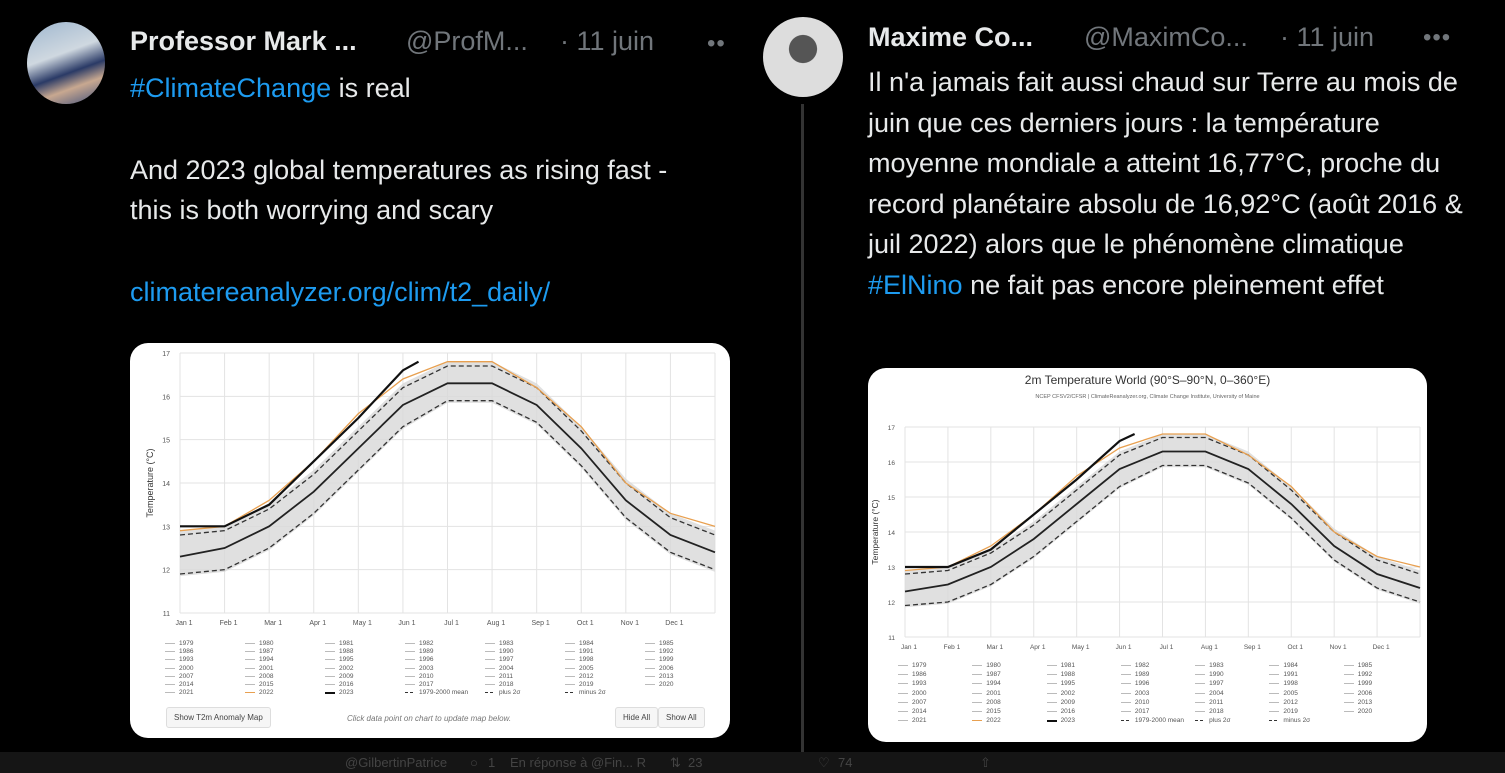 This screenshot has height=773, width=1505. What do you see at coordinates (1157, 720) in the screenshot?
I see `legend-item: 1979-2000 mean` at bounding box center [1157, 720].